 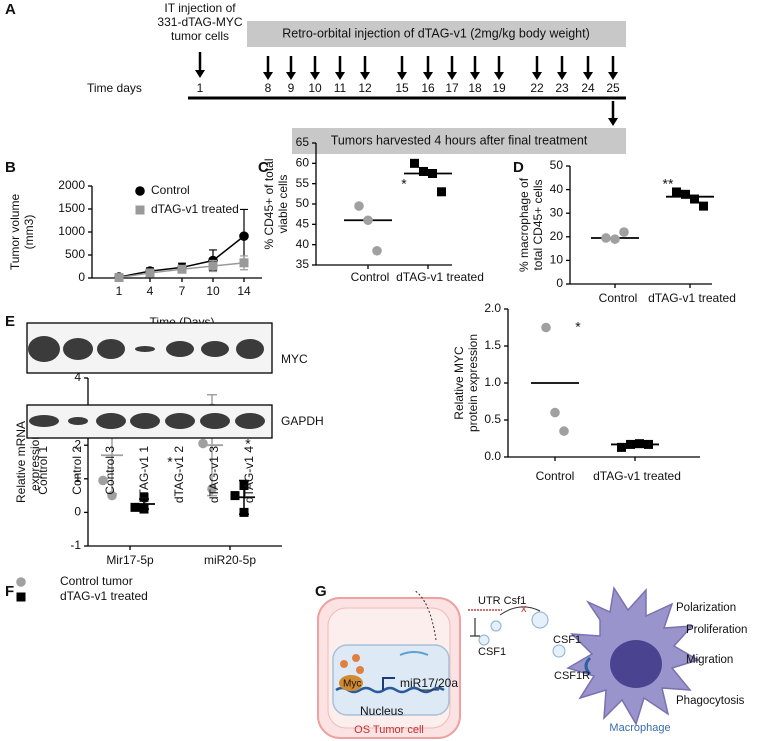 What do you see at coordinates (9, 591) in the screenshot?
I see `panel-label: F` at bounding box center [9, 591].